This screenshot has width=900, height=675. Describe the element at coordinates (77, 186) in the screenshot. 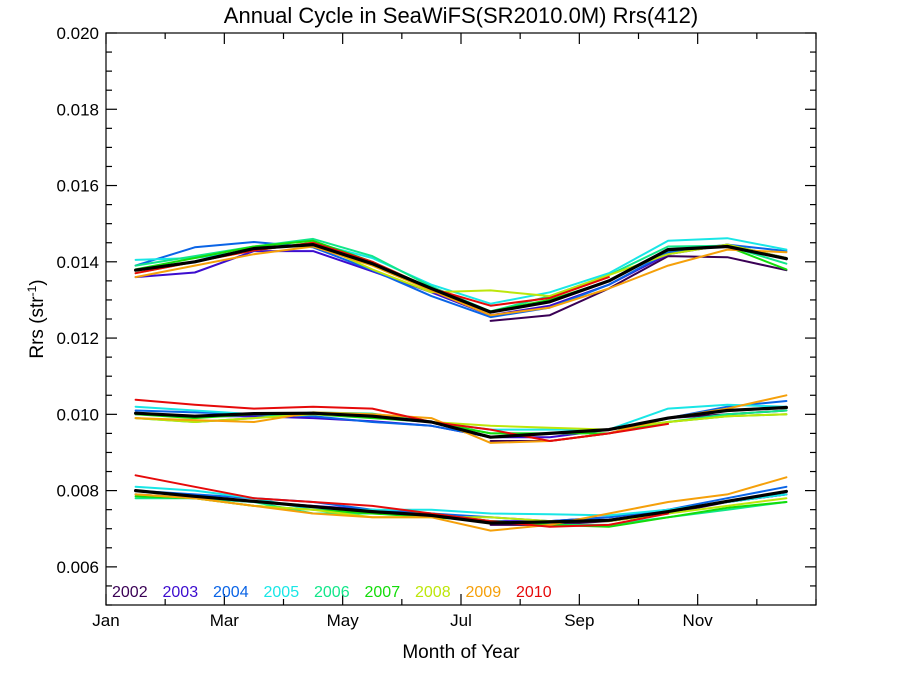

I see `y-tick-label: 0.016` at that location.